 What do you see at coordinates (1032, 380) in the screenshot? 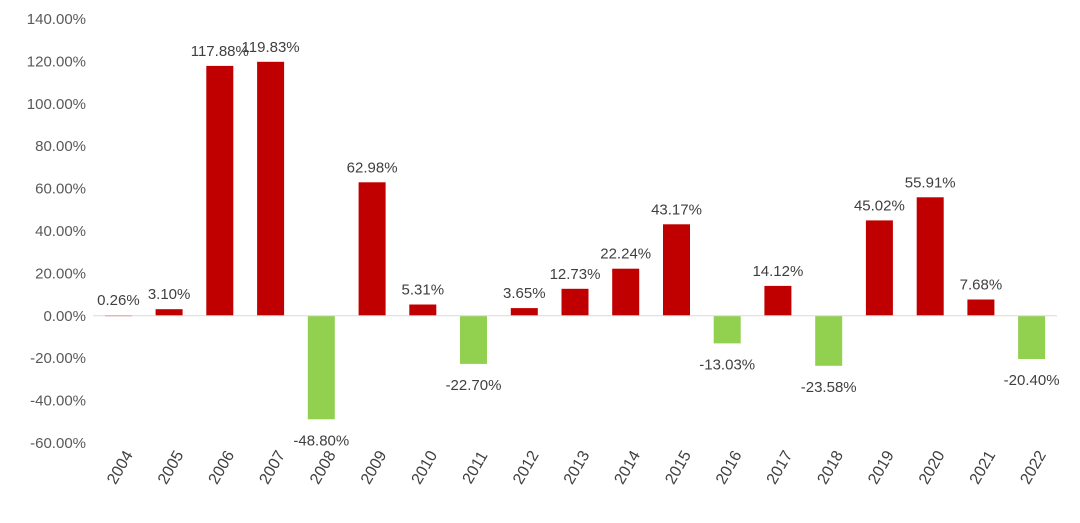
I see `data-label-2022: -20.40%` at bounding box center [1032, 380].